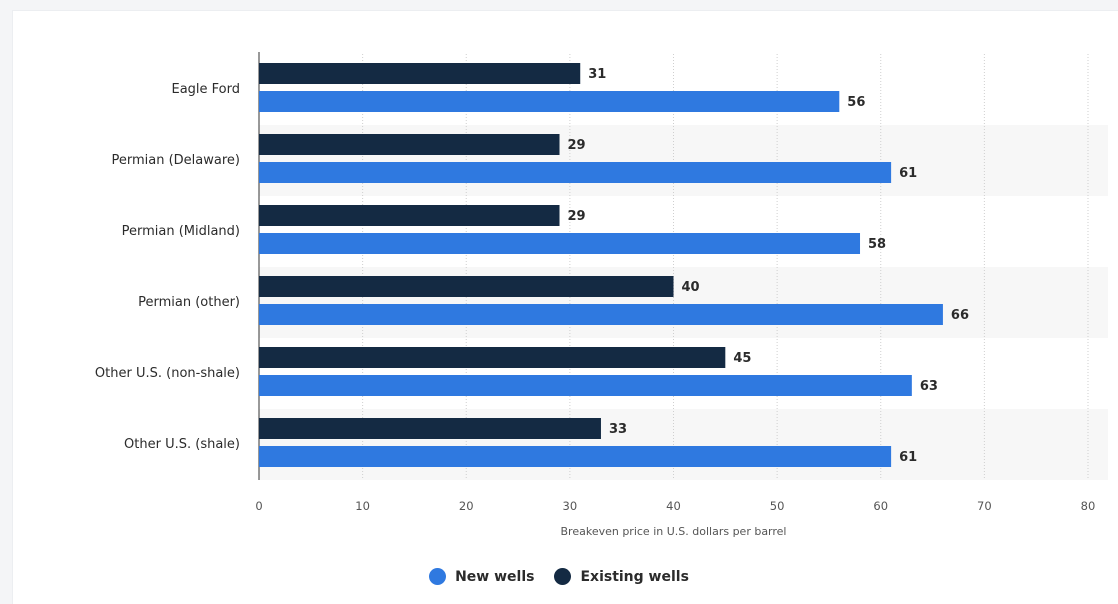 The image size is (1118, 604). Describe the element at coordinates (466, 506) in the screenshot. I see `x-tick-label: 20` at that location.